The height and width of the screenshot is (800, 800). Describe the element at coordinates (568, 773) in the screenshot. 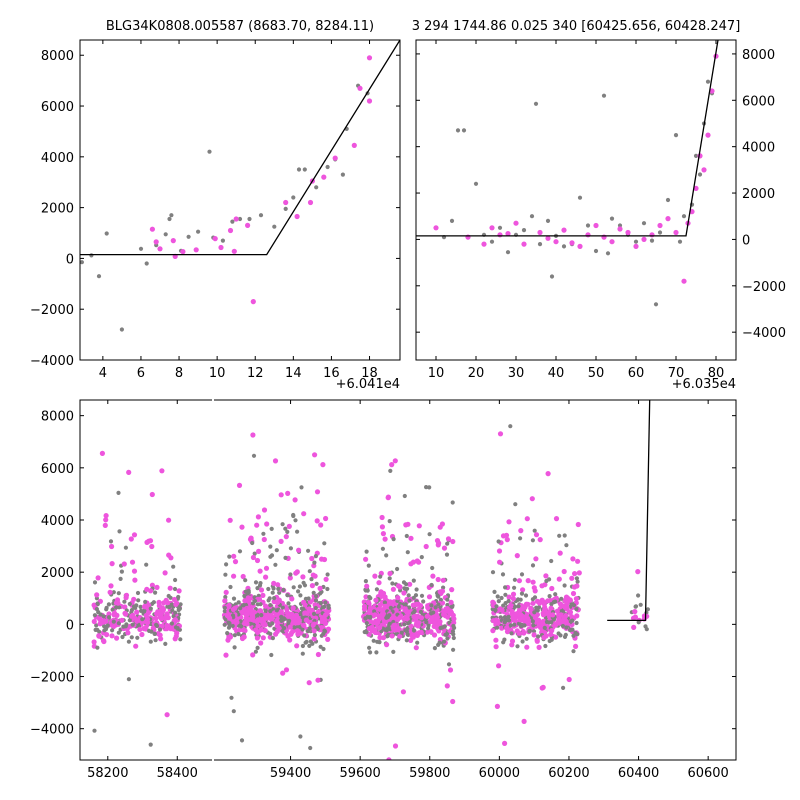

I see `full-lightcurve-xtick-label: 60200` at that location.